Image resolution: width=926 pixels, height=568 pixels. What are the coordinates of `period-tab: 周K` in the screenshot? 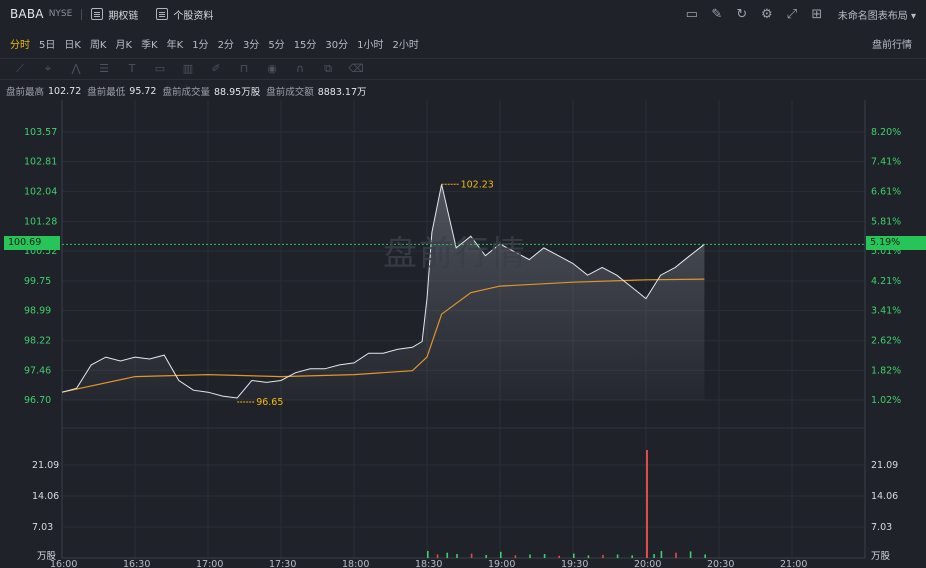 It's located at (98, 45).